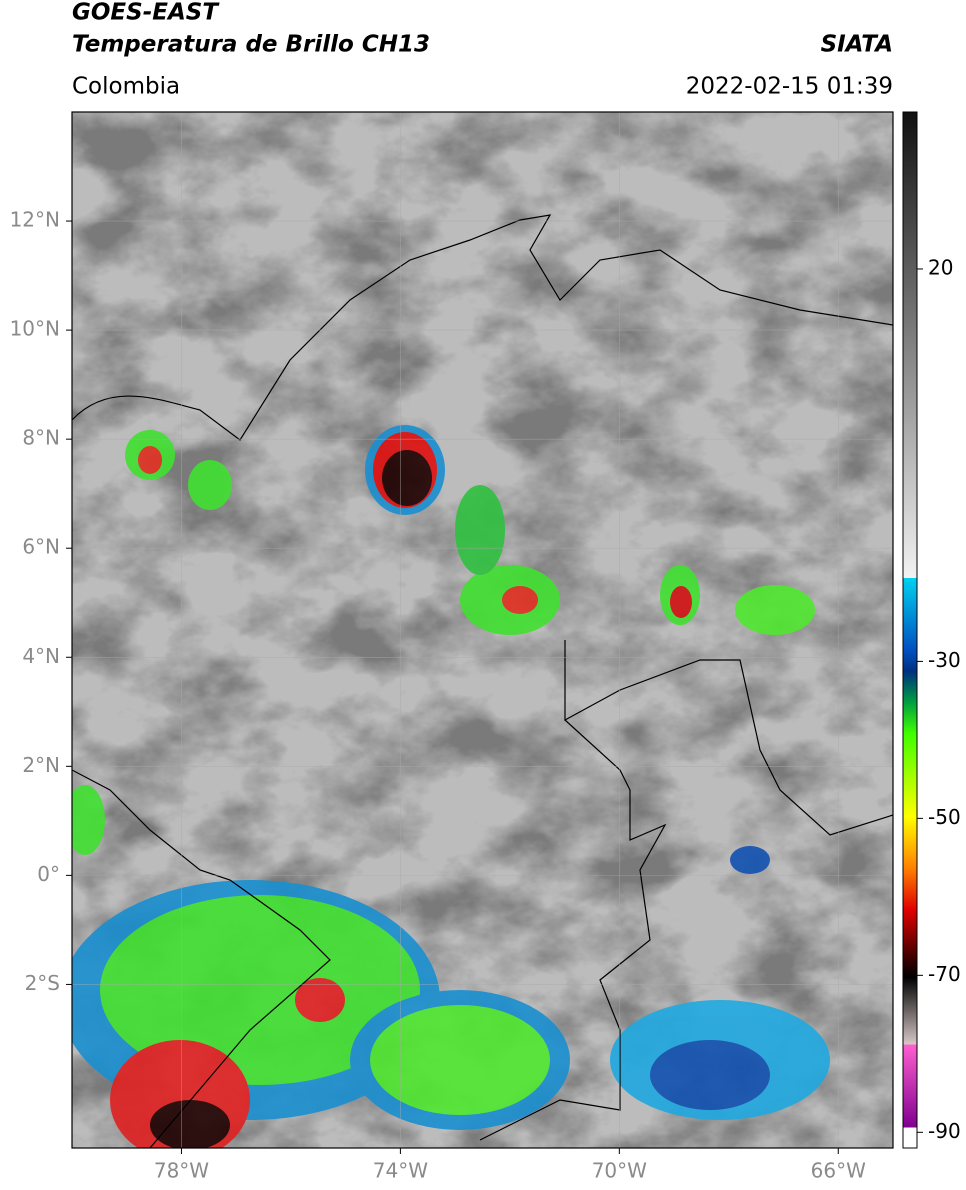 The image size is (966, 1190). I want to click on colorbar-tick-label: 20, so click(940, 267).